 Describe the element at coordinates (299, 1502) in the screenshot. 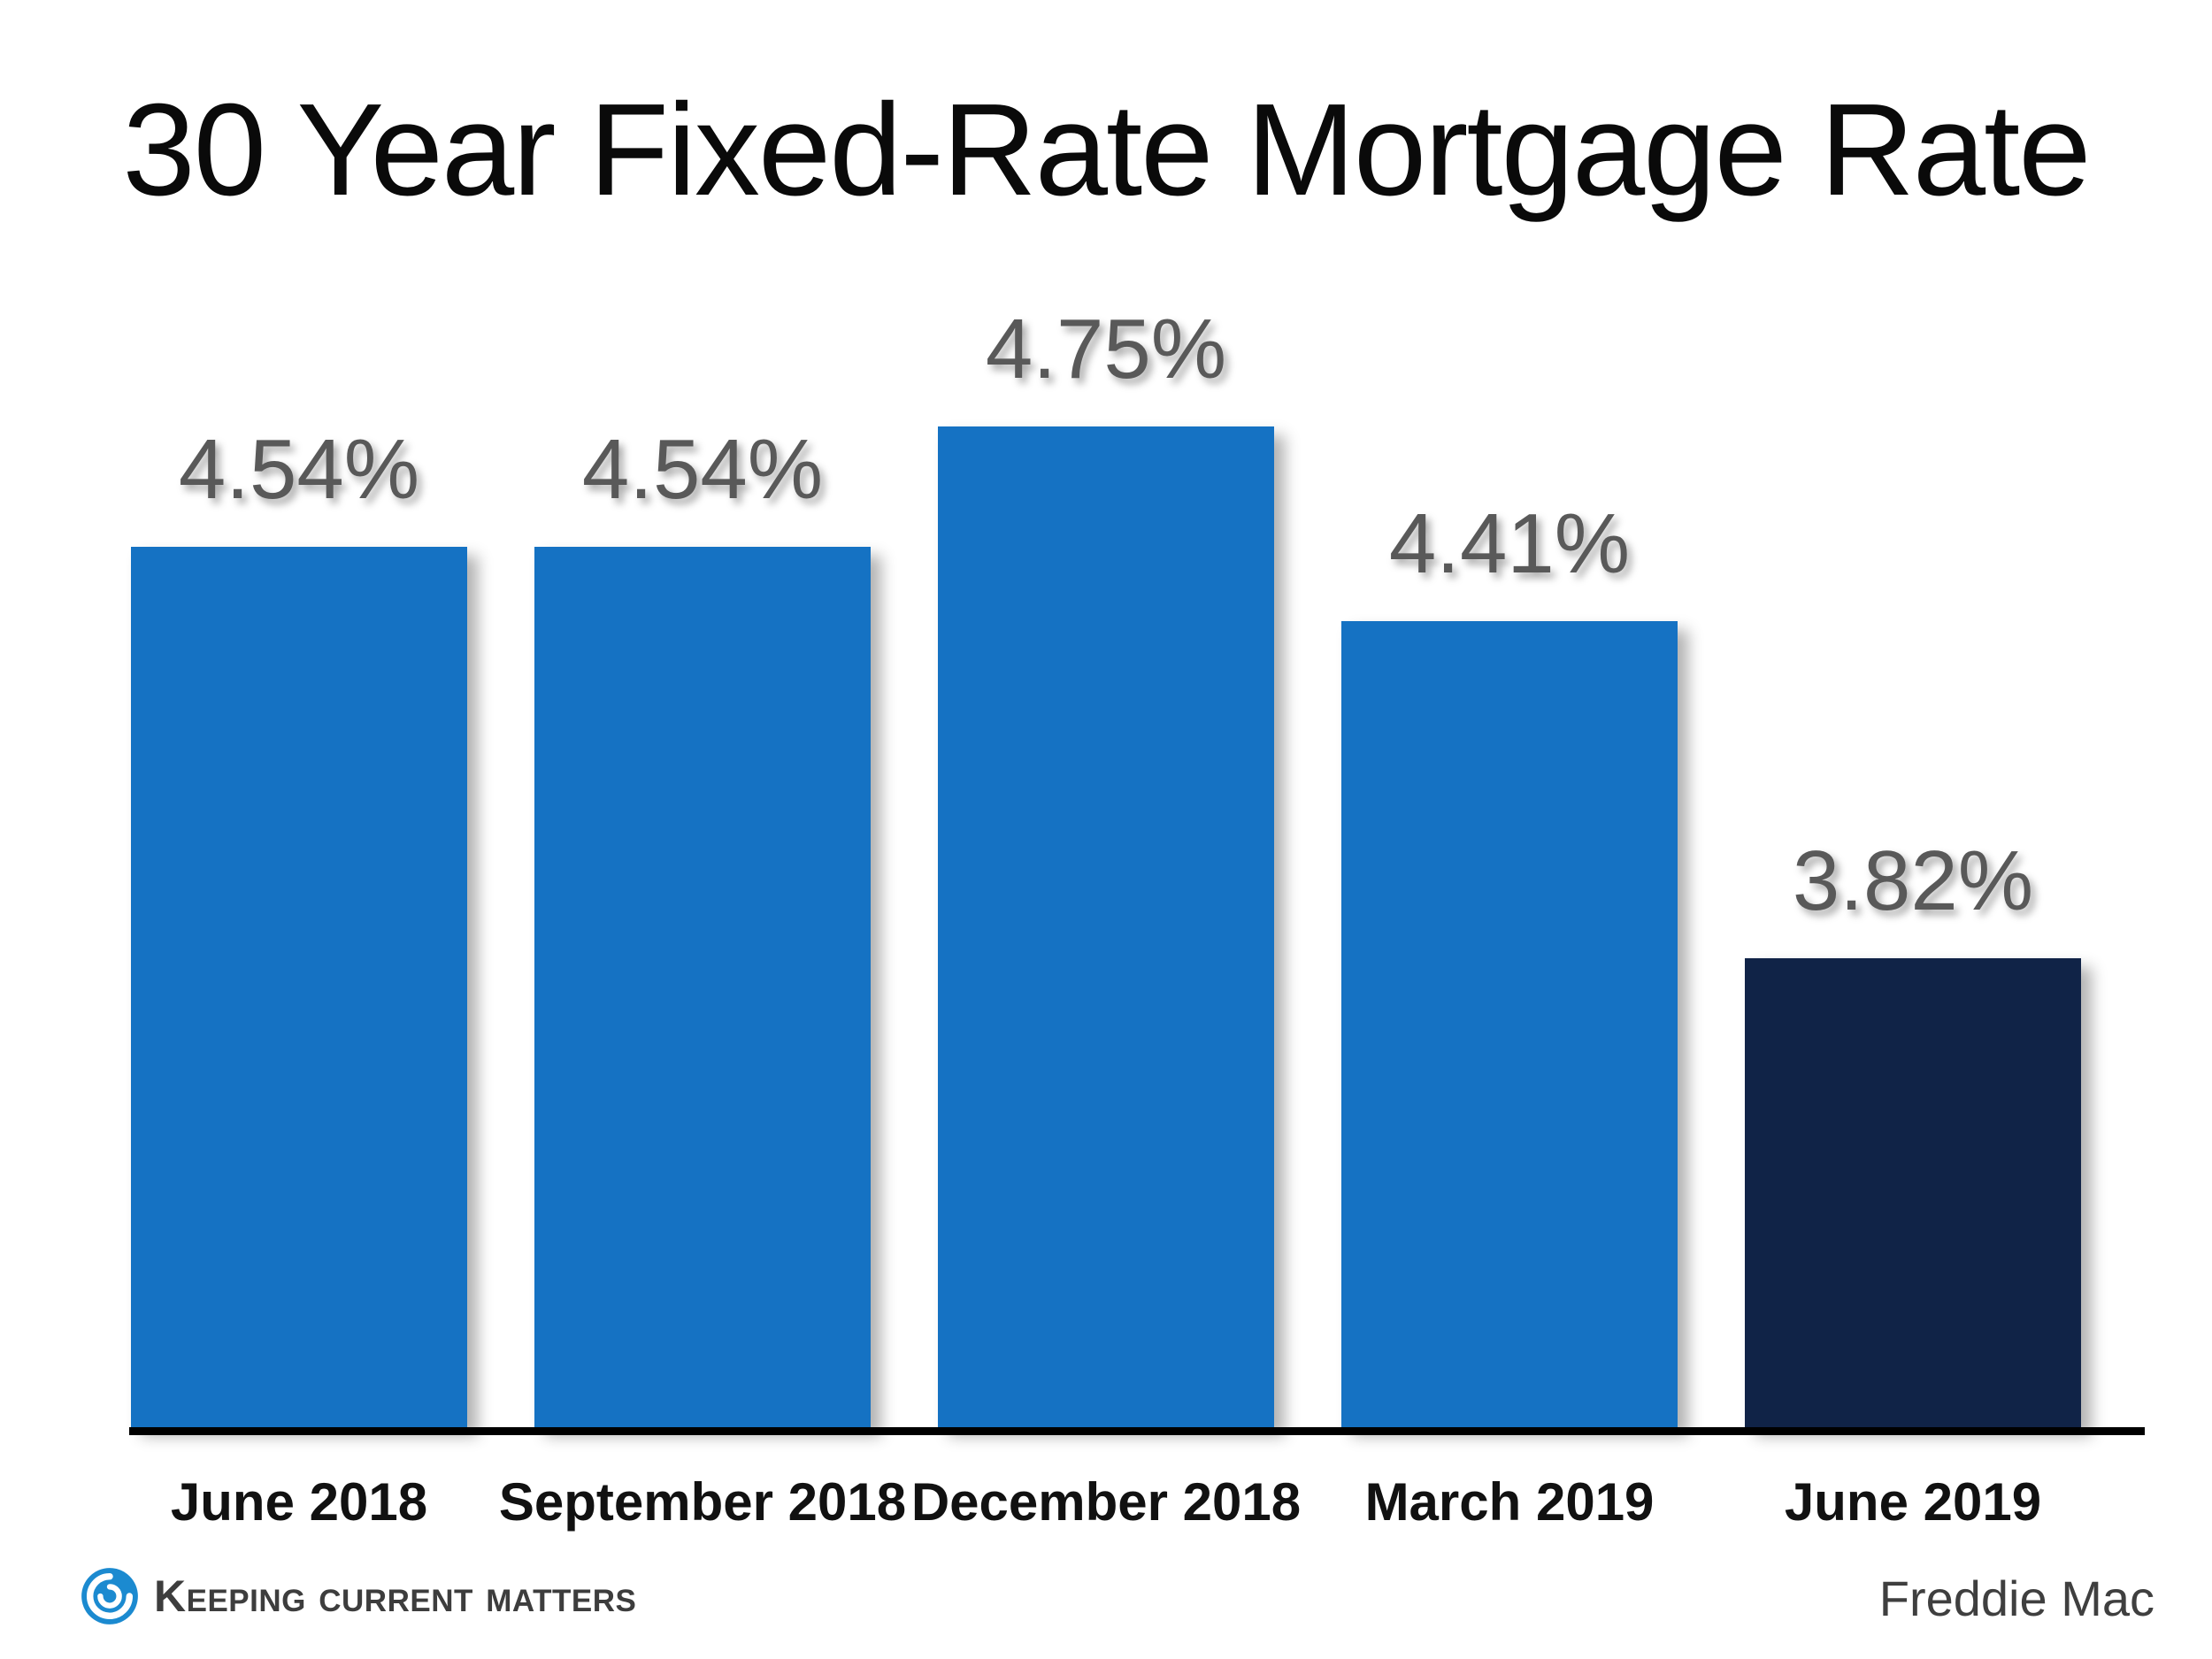

I see `category-label: June 2018` at that location.